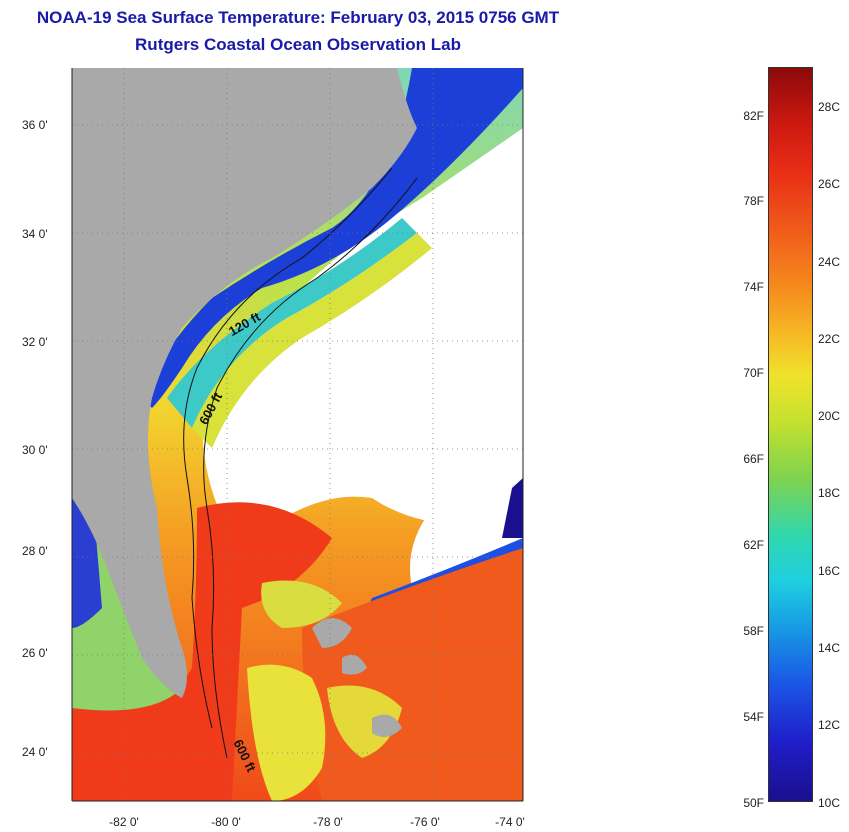  What do you see at coordinates (829, 262) in the screenshot?
I see `colorbar-label-24c: 24C` at bounding box center [829, 262].